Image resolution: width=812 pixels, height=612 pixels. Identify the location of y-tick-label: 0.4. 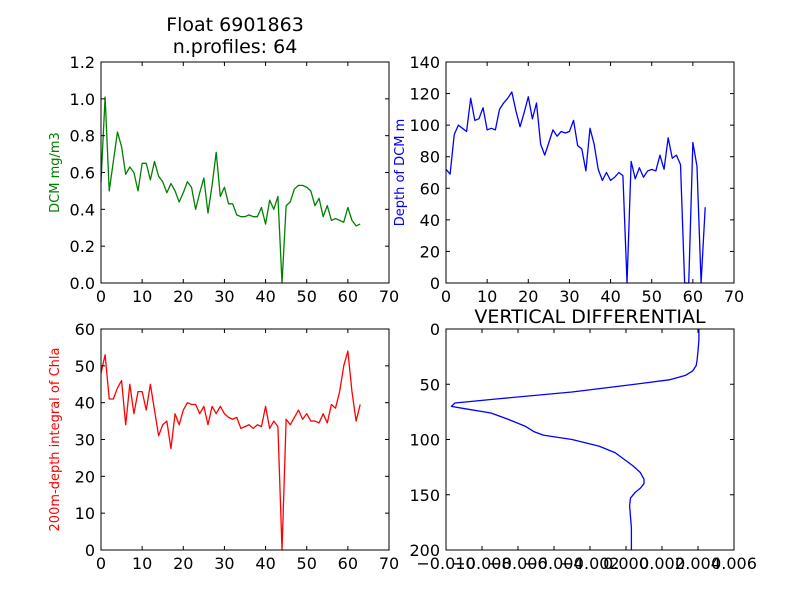
(82, 209).